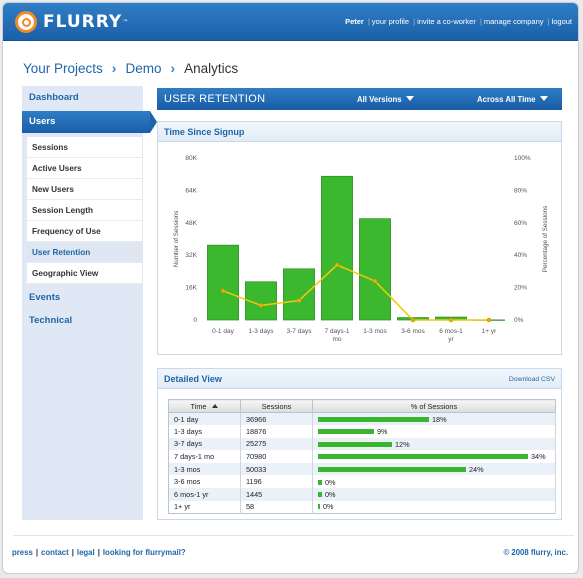  I want to click on time-range-dropdown: Across All Time, so click(512, 99).